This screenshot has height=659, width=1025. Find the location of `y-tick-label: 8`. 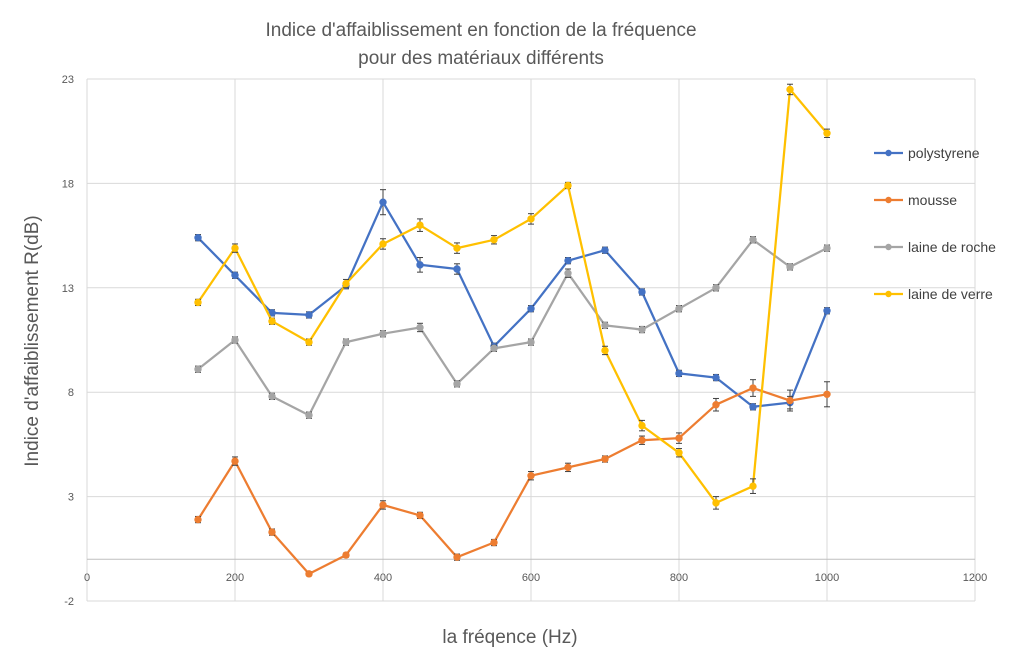

y-tick-label: 8 is located at coordinates (71, 393).